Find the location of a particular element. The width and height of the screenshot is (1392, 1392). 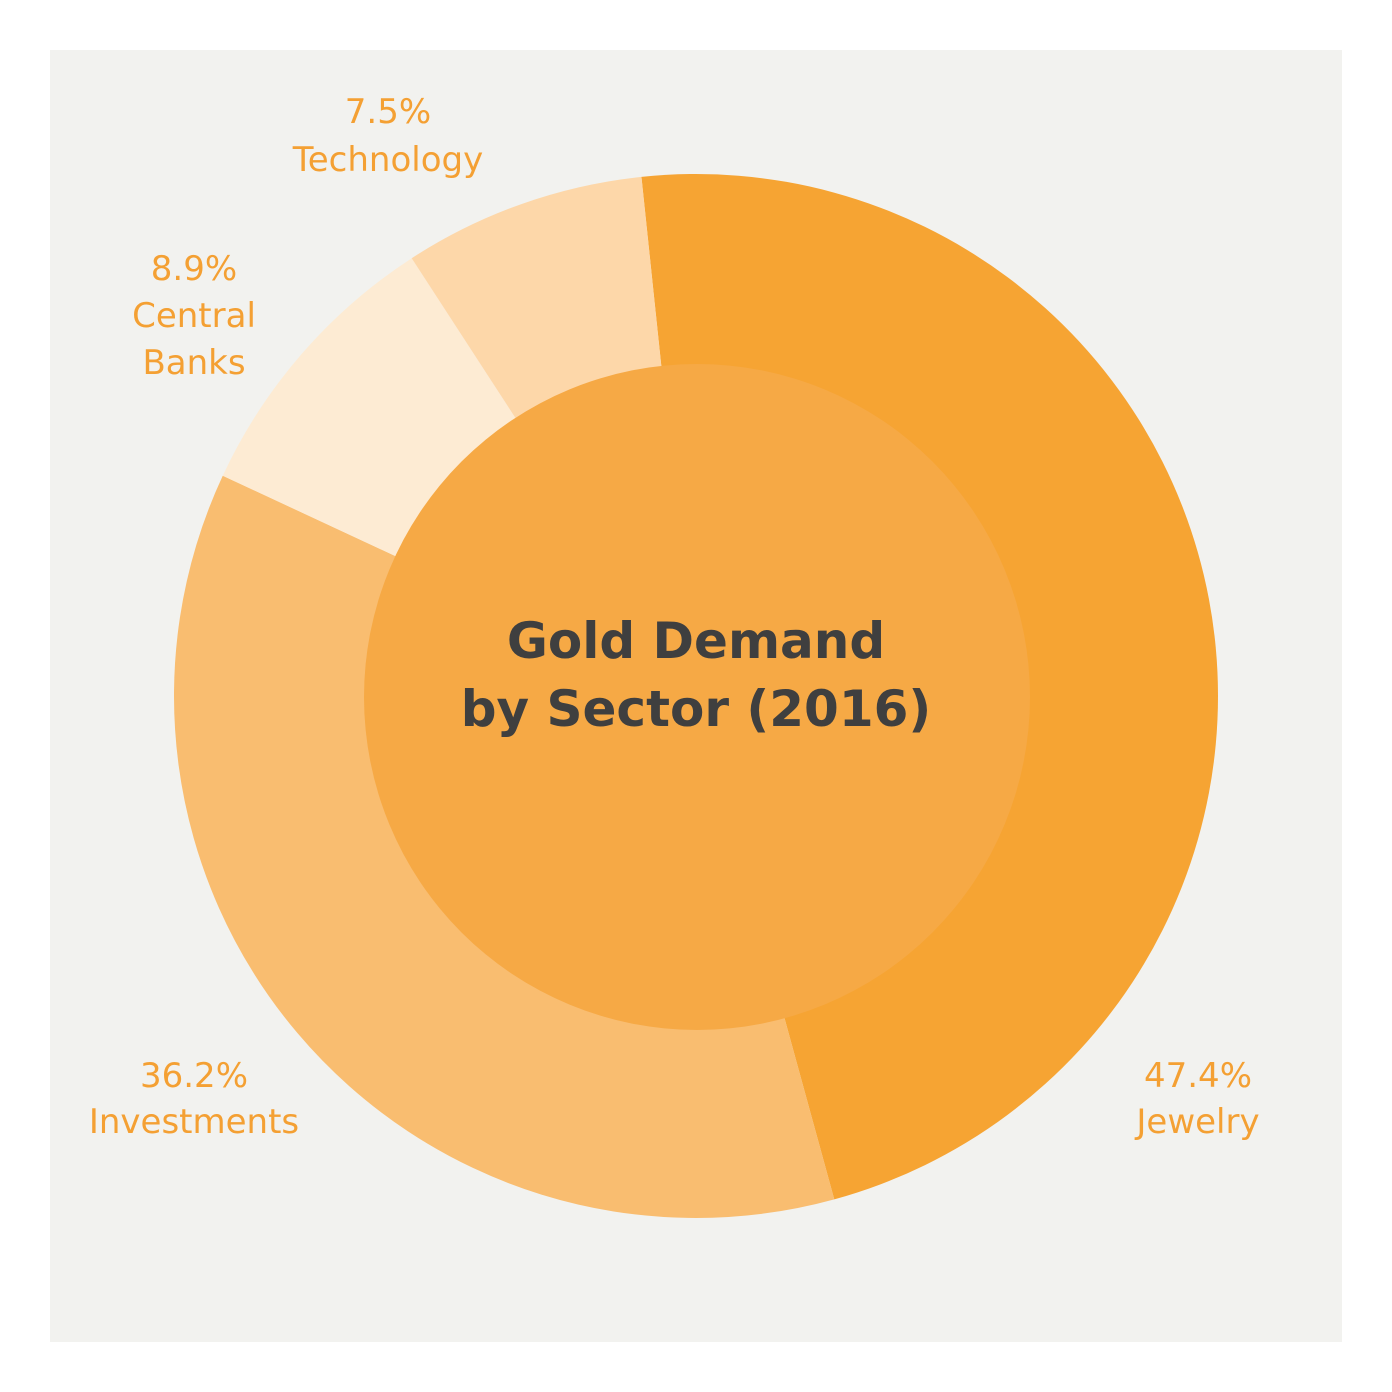

chart-title-line-1: Gold Demand is located at coordinates (696, 641).